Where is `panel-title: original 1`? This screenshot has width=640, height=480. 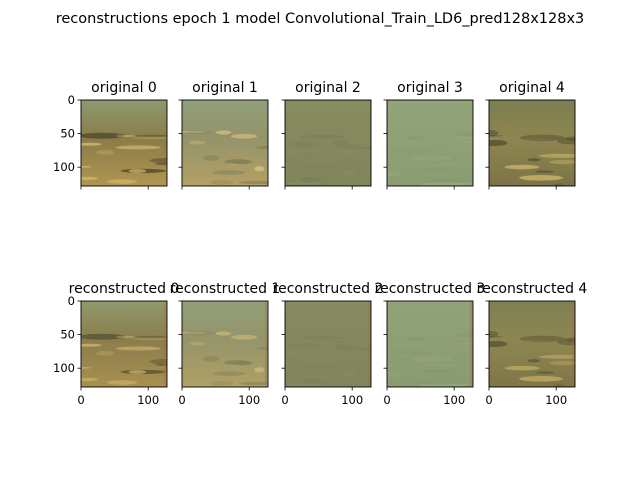 panel-title: original 1 is located at coordinates (225, 88).